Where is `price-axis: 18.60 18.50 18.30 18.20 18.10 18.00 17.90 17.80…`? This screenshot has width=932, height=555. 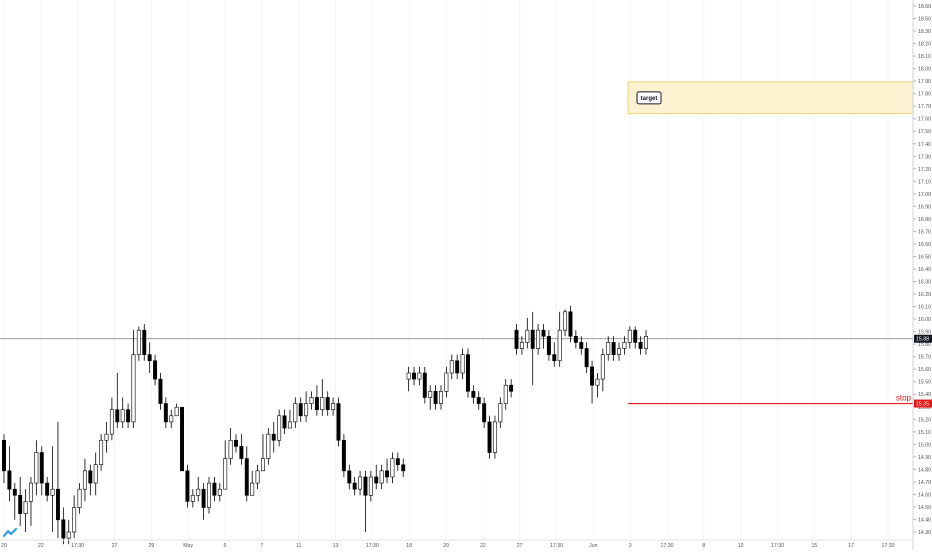 price-axis: 18.60 18.50 18.30 18.20 18.10 18.00 17.90 17.80… is located at coordinates (921, 275).